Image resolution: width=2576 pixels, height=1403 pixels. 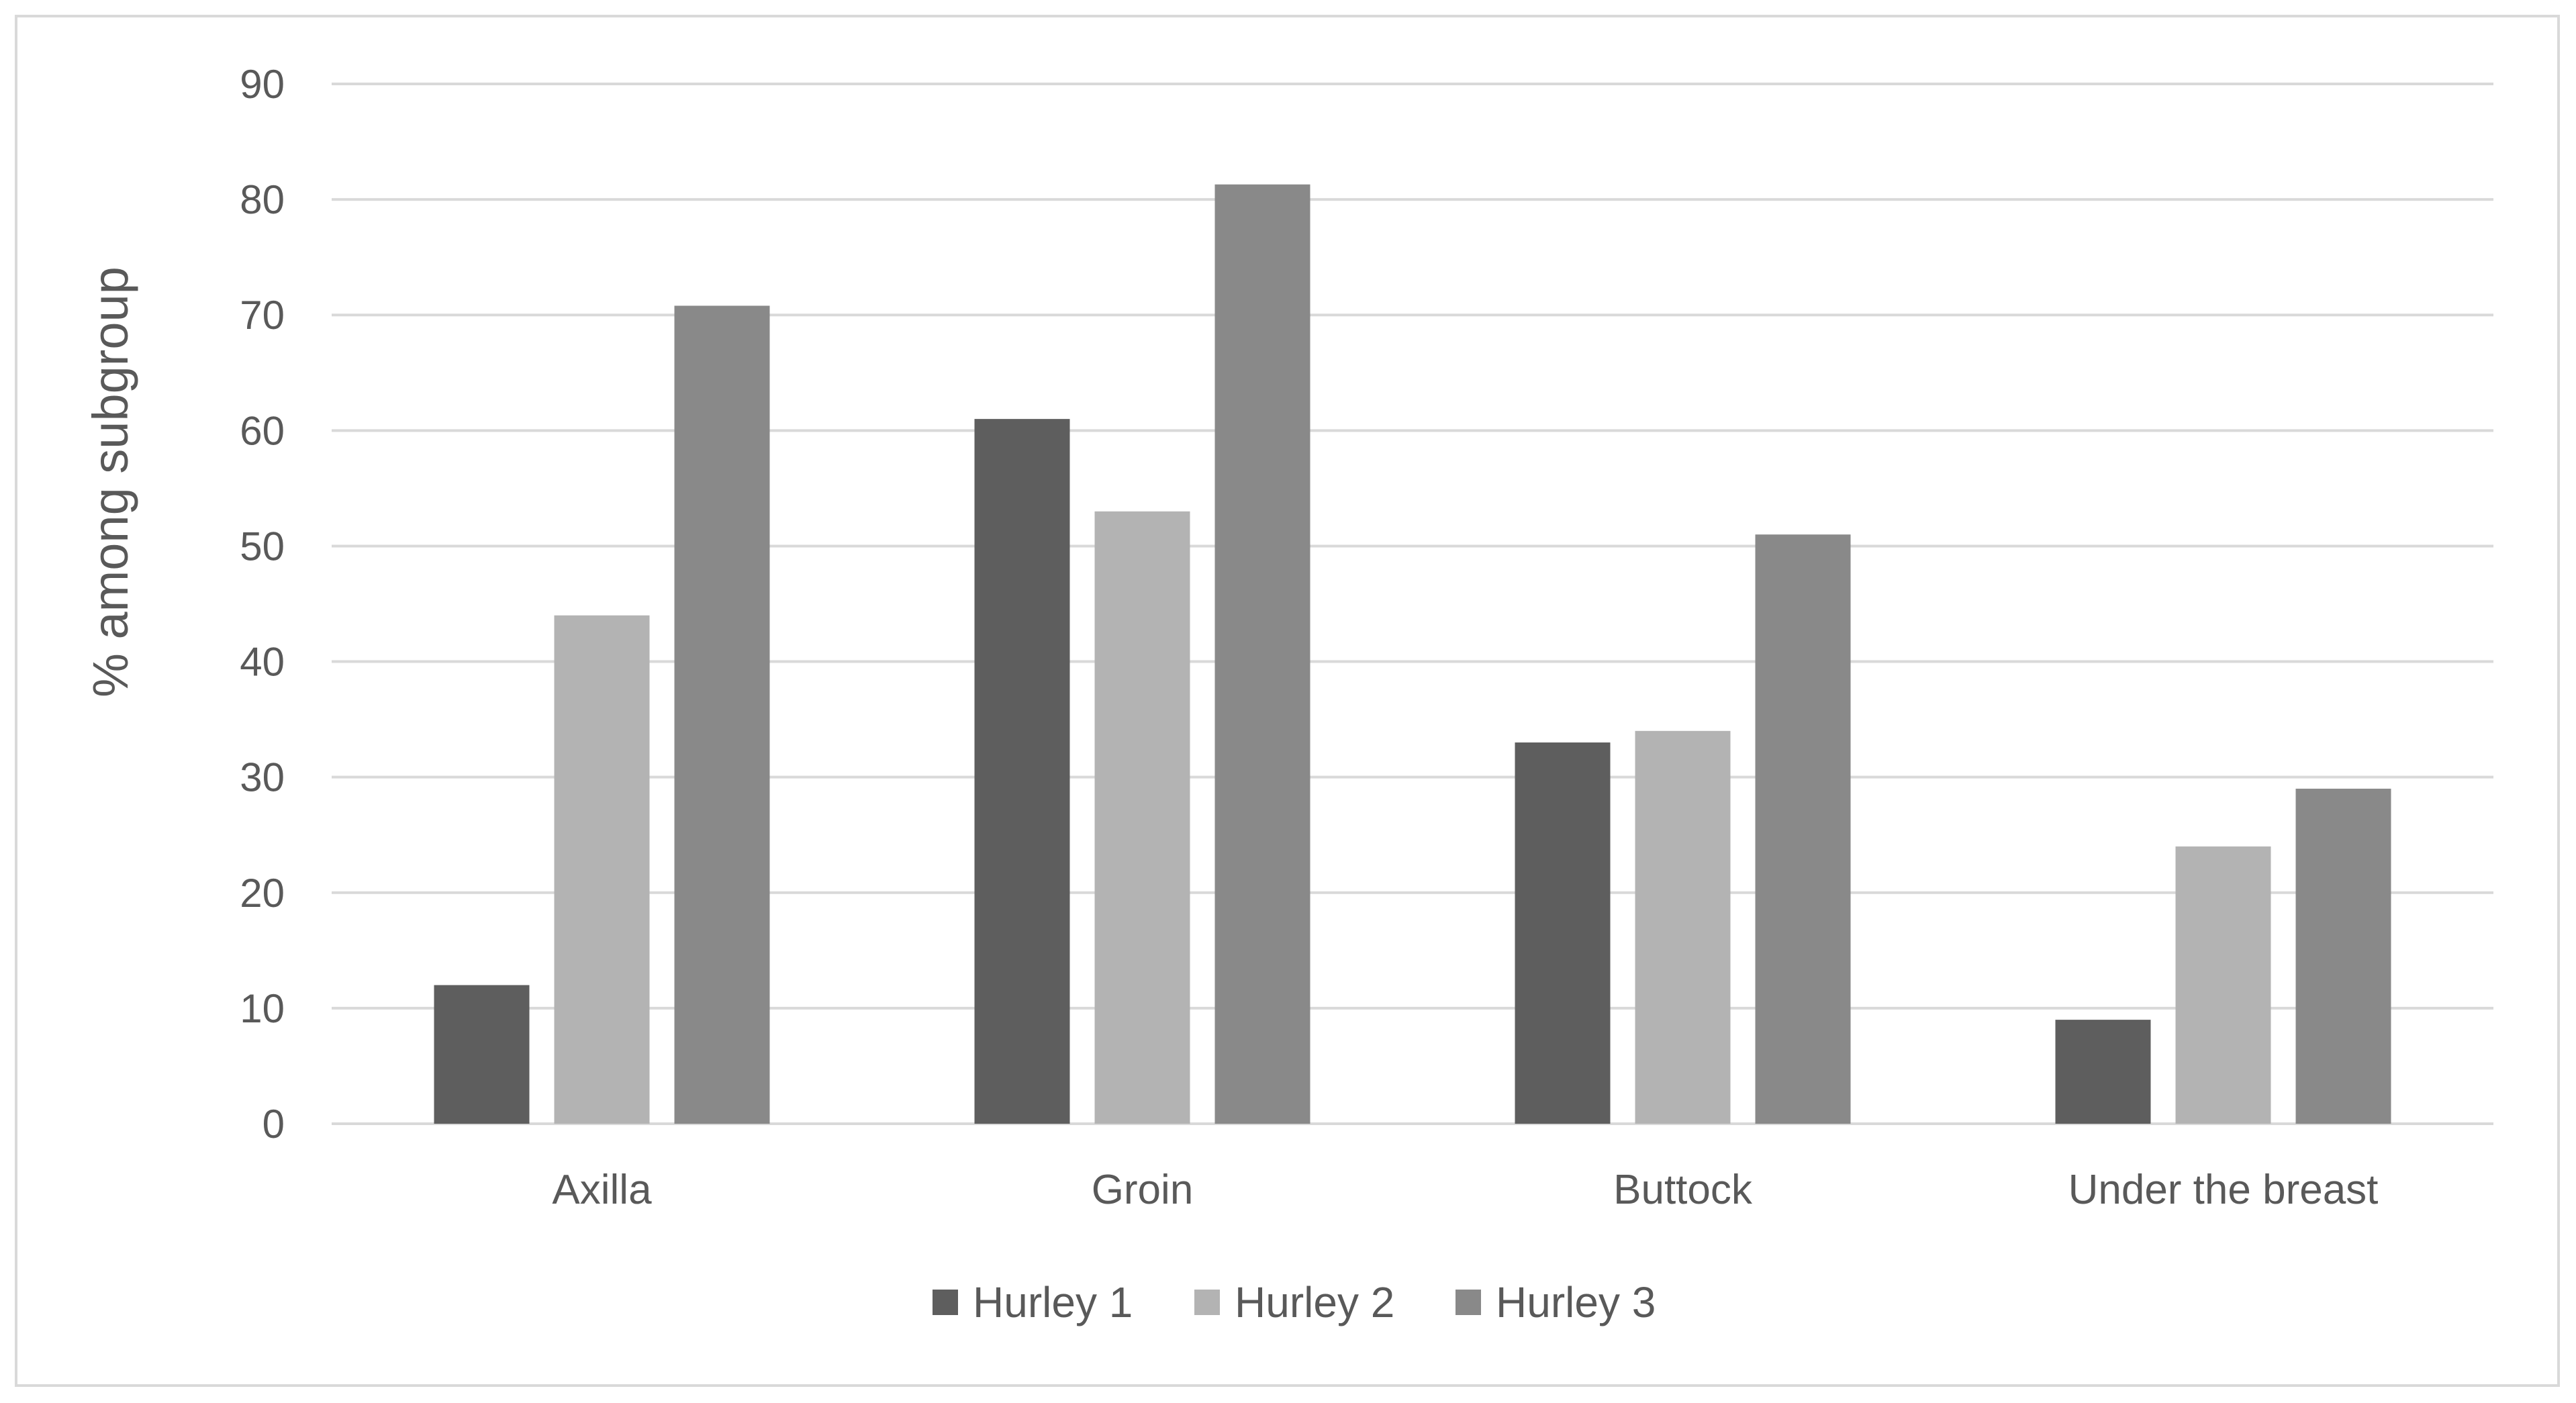 I want to click on y-tick-label: 0, so click(x=274, y=1124).